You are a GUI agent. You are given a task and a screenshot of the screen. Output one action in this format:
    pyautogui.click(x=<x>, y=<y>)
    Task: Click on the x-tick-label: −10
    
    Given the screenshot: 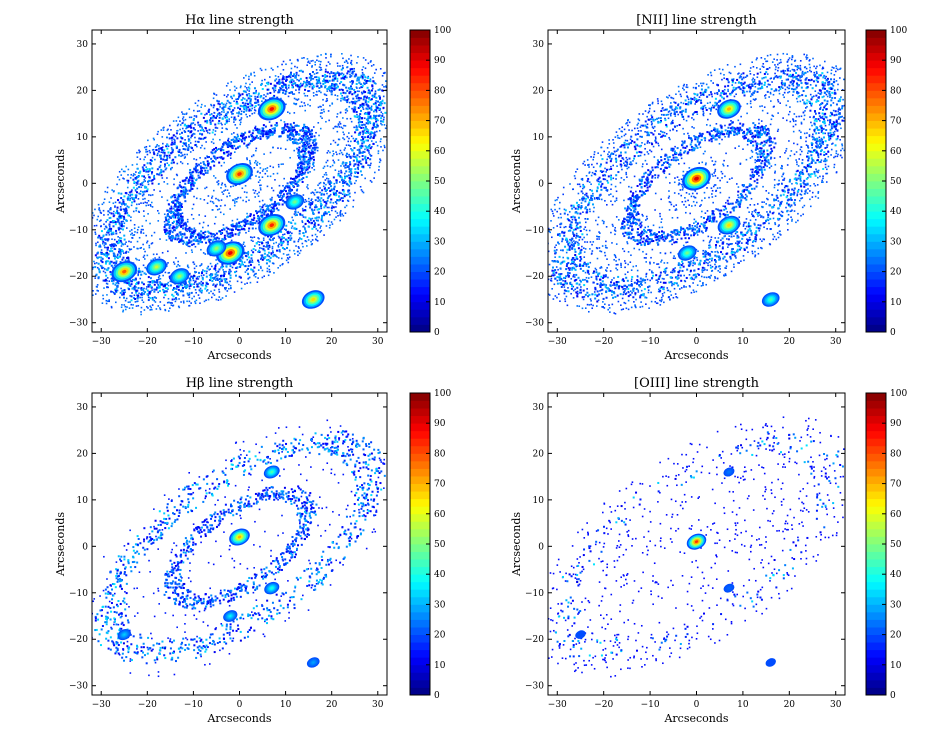 What is the action you would take?
    pyautogui.click(x=193, y=705)
    